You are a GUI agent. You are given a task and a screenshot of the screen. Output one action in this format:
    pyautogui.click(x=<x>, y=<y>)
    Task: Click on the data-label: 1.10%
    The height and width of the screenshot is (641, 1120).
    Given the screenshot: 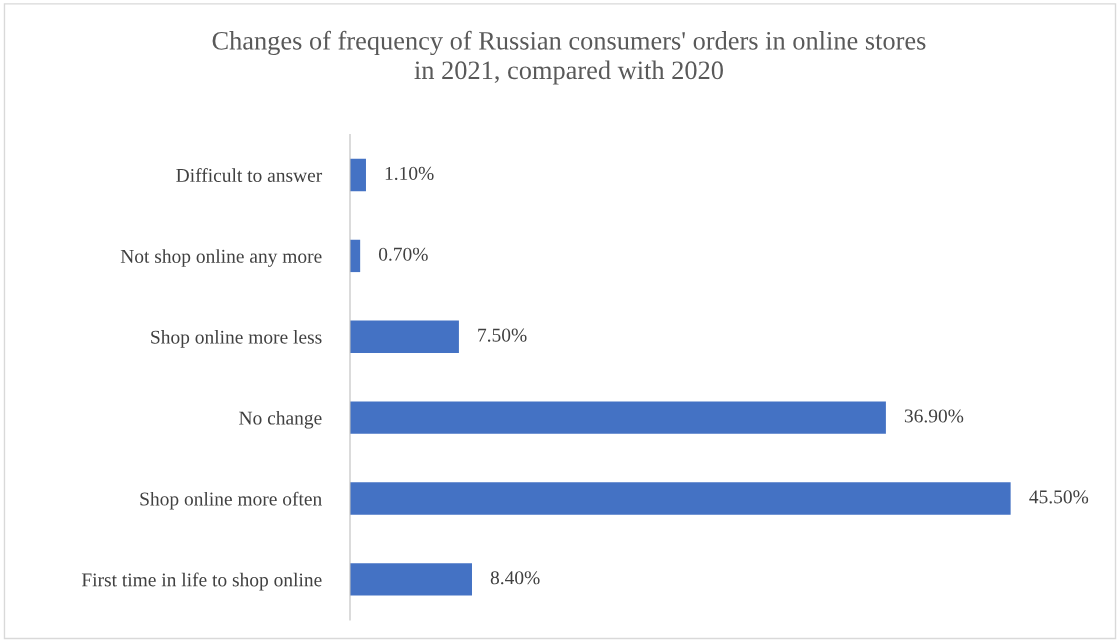 What is the action you would take?
    pyautogui.click(x=409, y=173)
    